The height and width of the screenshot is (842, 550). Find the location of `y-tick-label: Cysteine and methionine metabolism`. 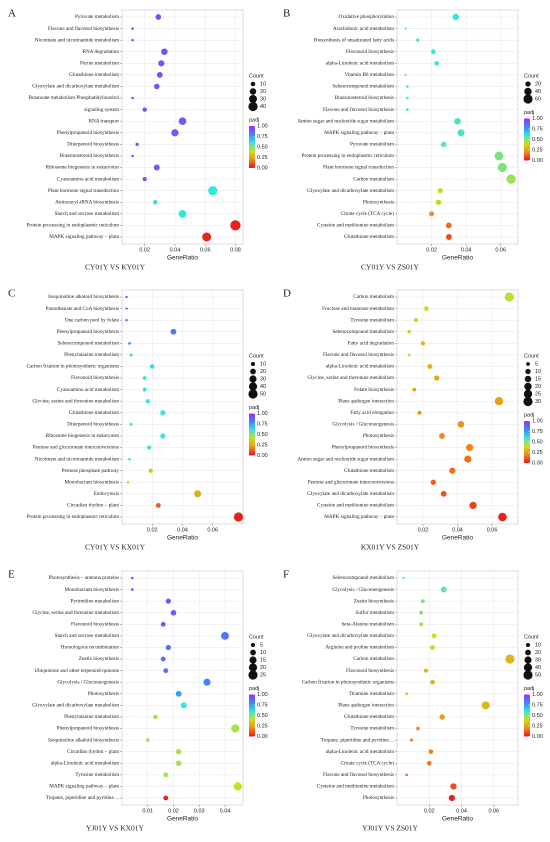

y-tick-label: Cysteine and methionine metabolism is located at coordinates (355, 787).